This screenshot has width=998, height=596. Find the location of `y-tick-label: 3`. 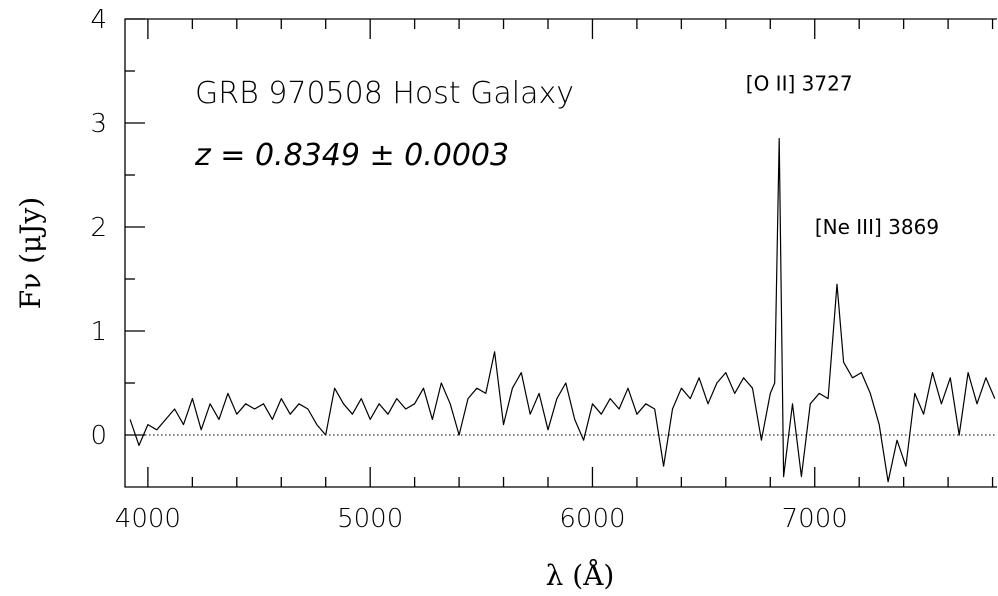

y-tick-label: 3 is located at coordinates (98, 124).